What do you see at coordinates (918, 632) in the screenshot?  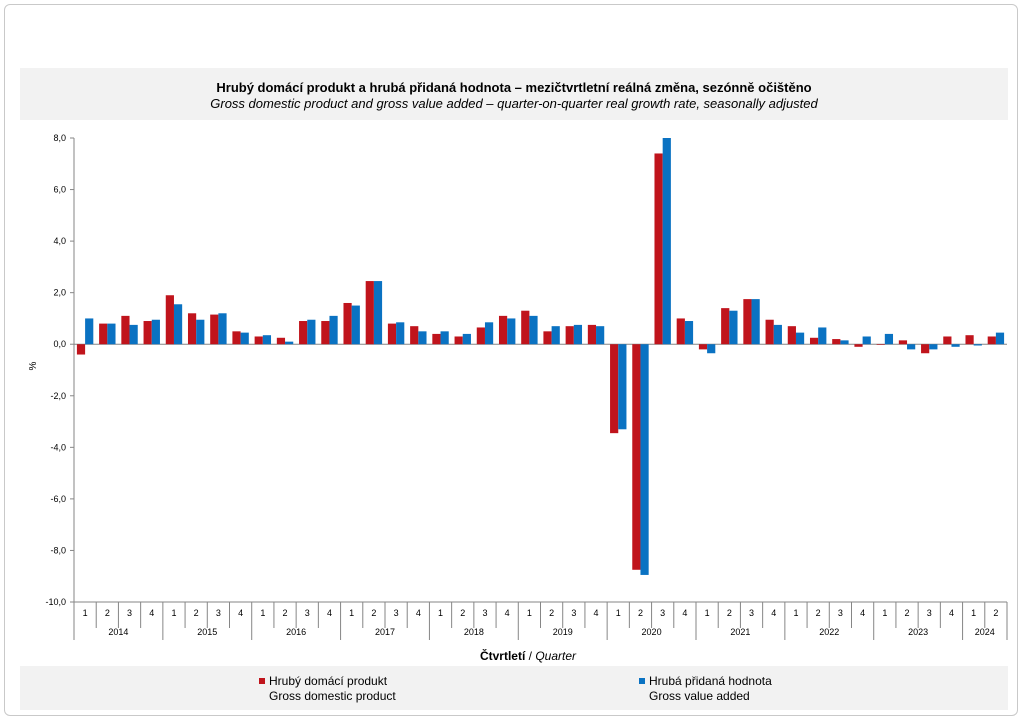 I see `x-year-label: 2023` at bounding box center [918, 632].